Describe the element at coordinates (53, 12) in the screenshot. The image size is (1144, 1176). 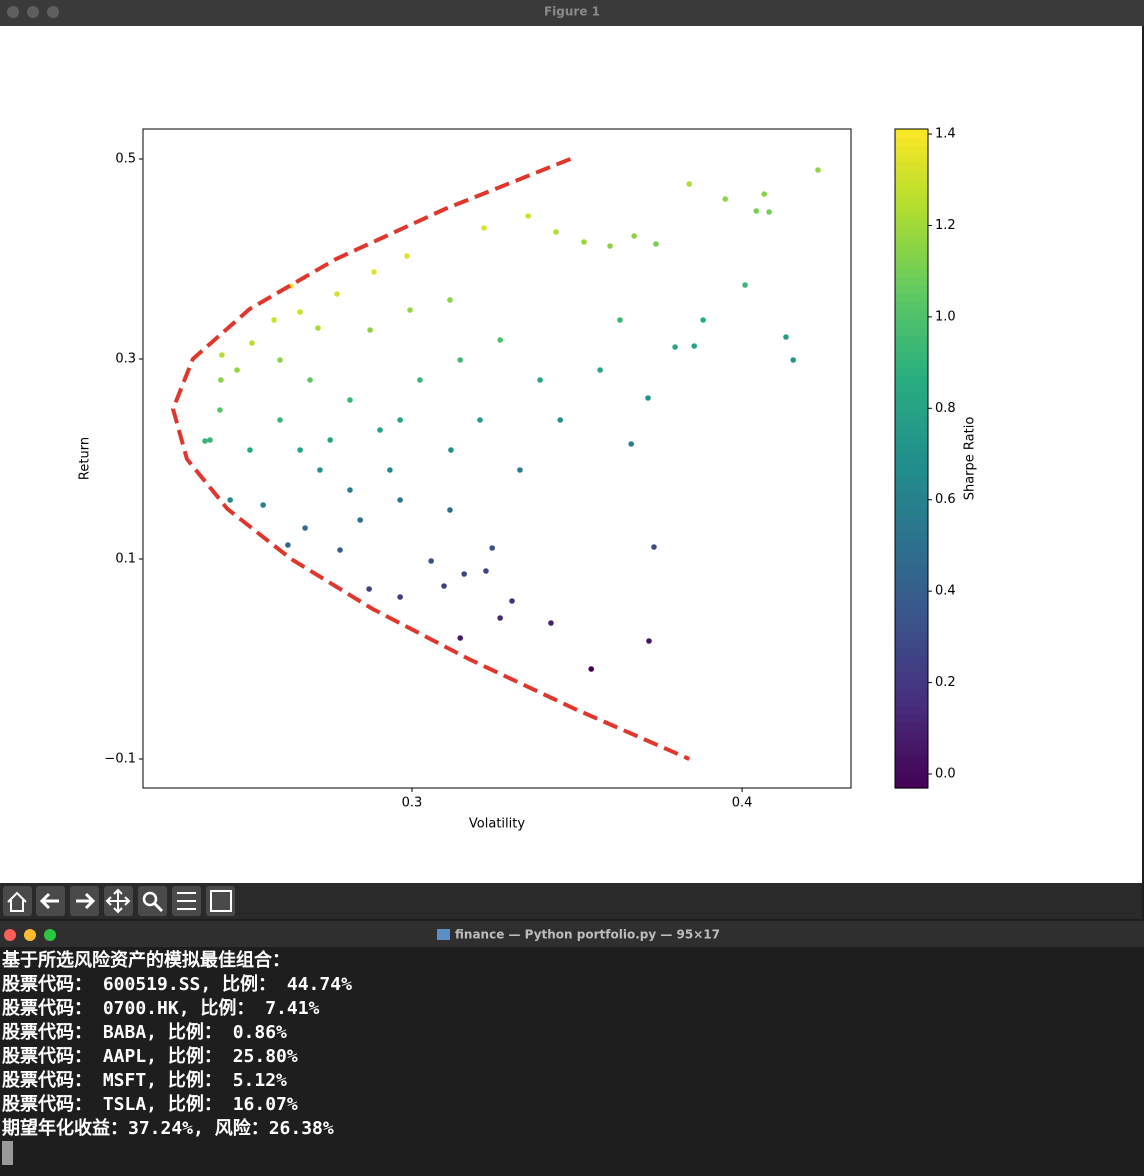
I see `zoom-button` at that location.